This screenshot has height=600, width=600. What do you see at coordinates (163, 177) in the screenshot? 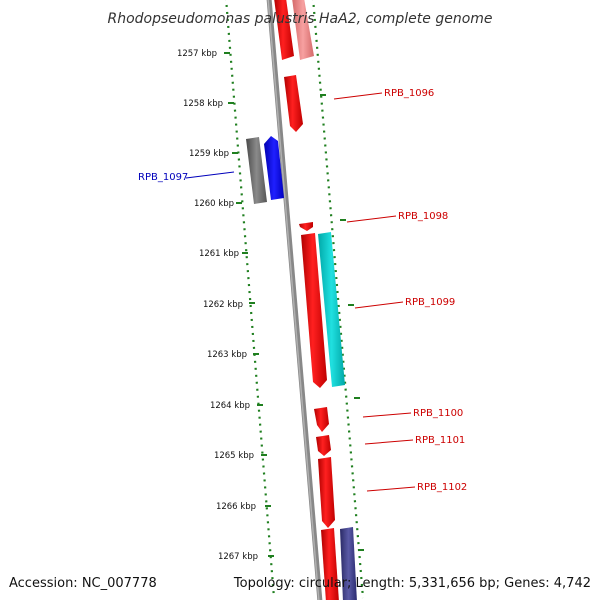
I see `gene-label-rpb-1097: RPB_1097` at bounding box center [163, 177].